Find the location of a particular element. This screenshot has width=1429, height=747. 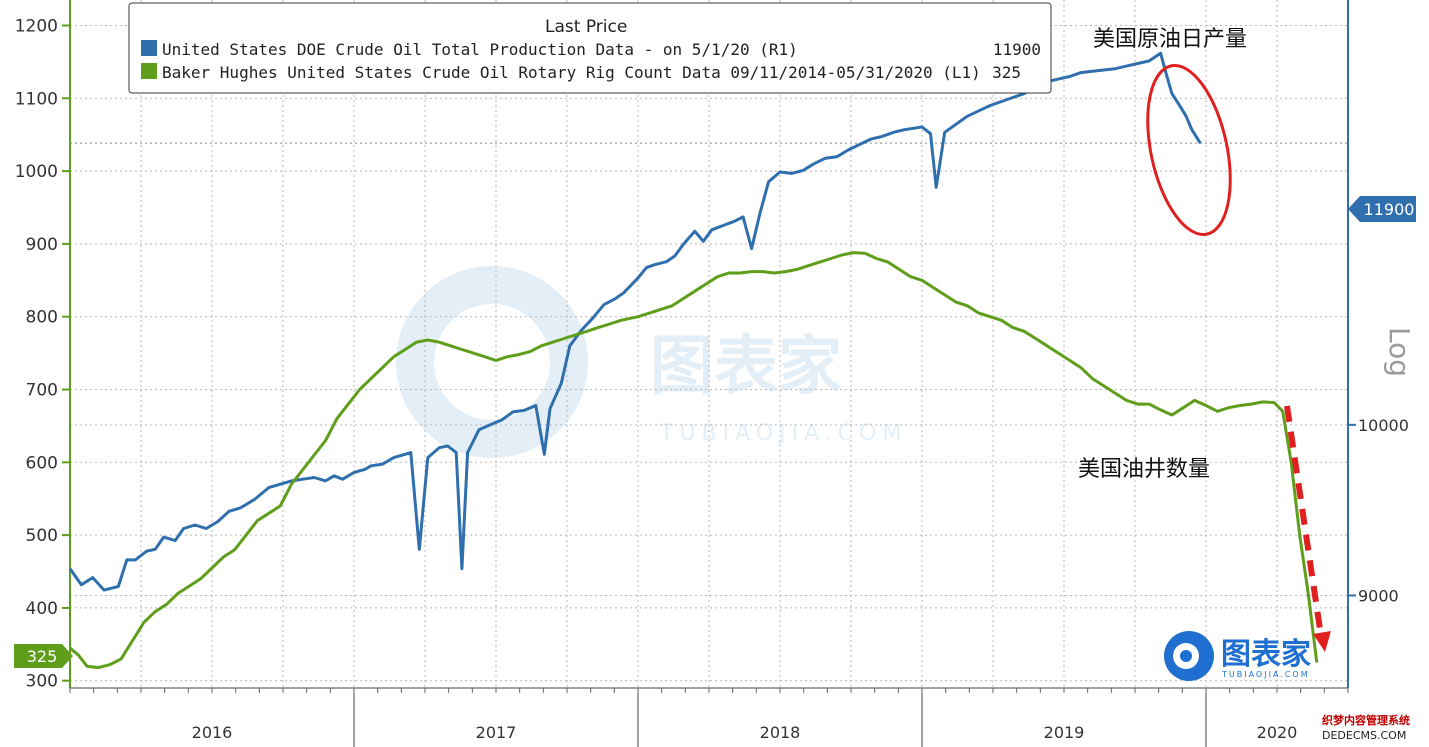

y-left-tick-label: 1000 is located at coordinates (36, 172).